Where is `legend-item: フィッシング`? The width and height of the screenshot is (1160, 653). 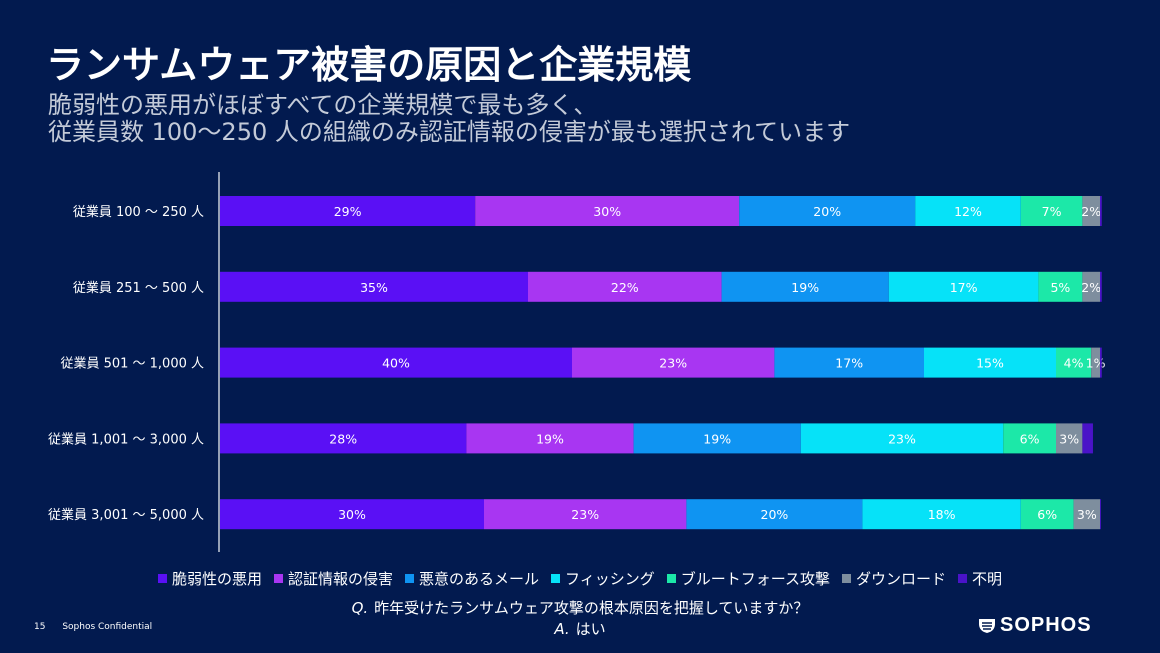 legend-item: フィッシング is located at coordinates (603, 578).